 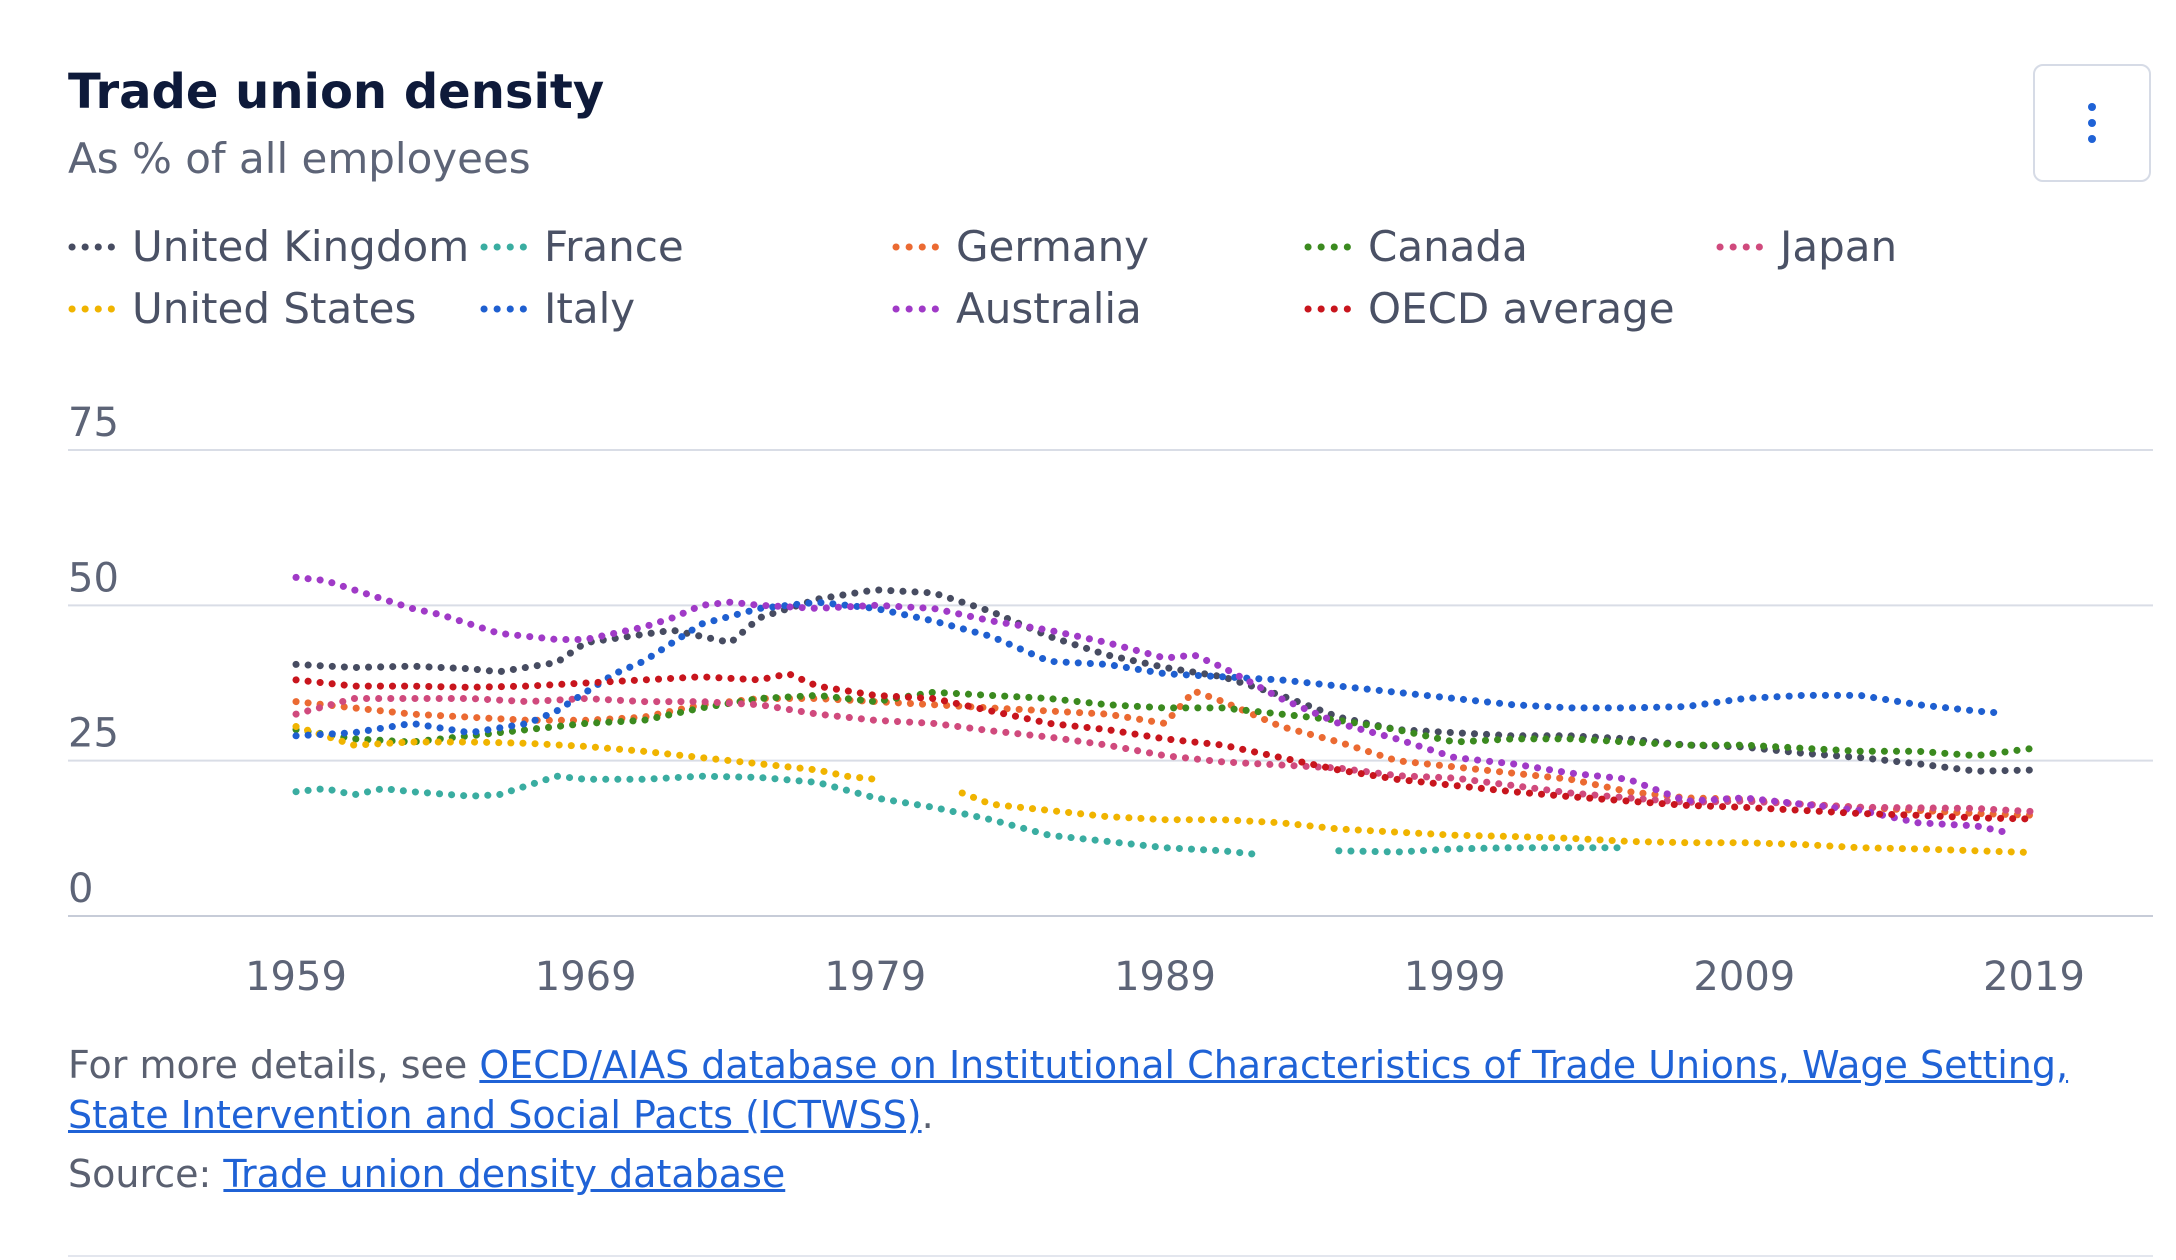 What do you see at coordinates (1053, 246) in the screenshot?
I see `legend-label: Germany` at bounding box center [1053, 246].